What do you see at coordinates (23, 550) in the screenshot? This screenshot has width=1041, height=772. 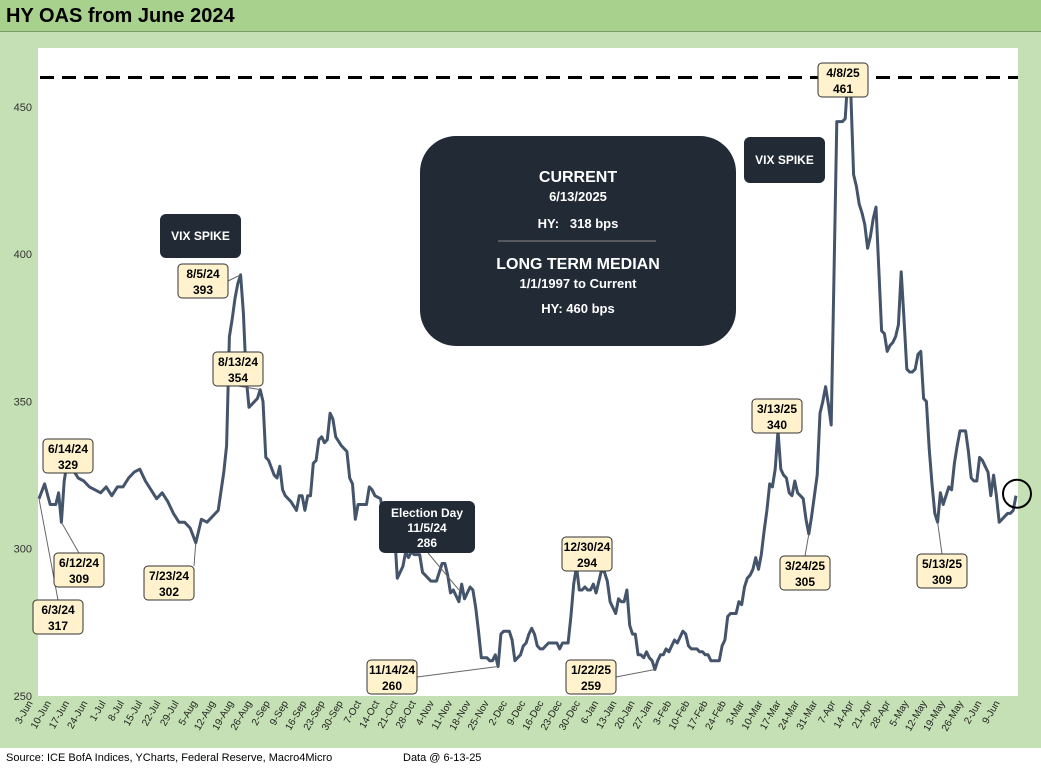 I see `y-tick-label-300: 300` at bounding box center [23, 550].